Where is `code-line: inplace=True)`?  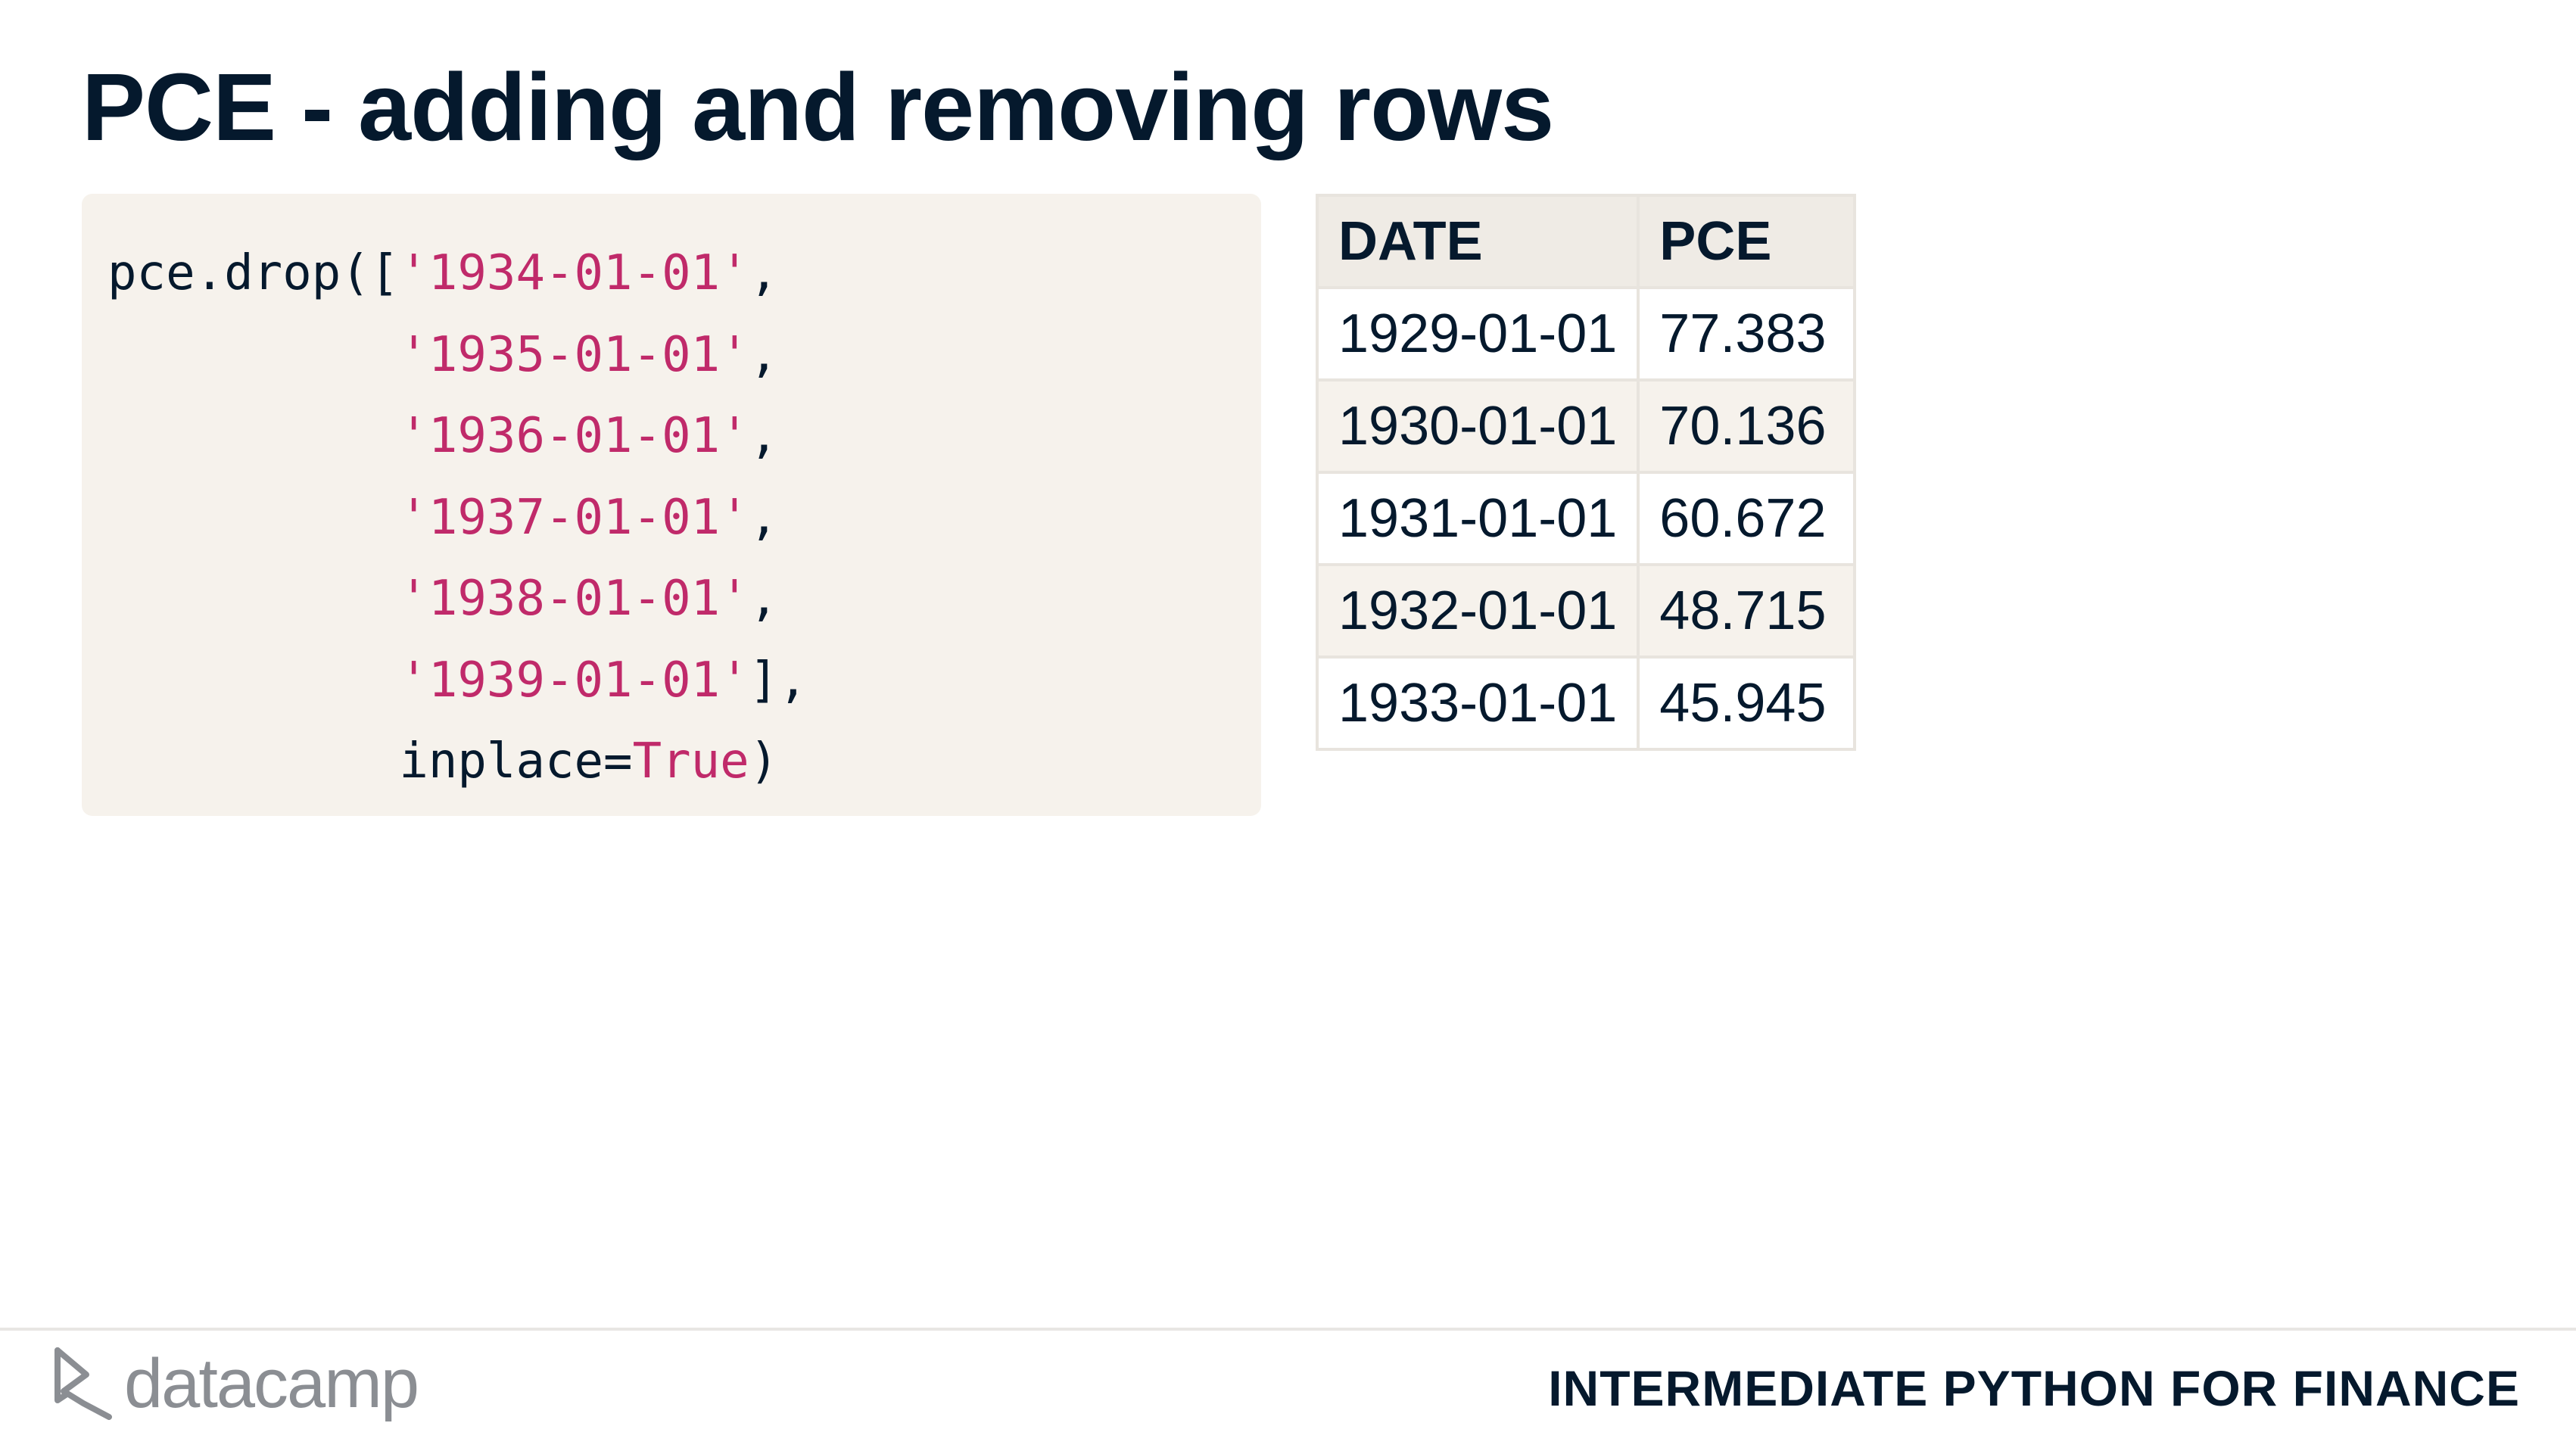
code-line: inplace=True) is located at coordinates (684, 762).